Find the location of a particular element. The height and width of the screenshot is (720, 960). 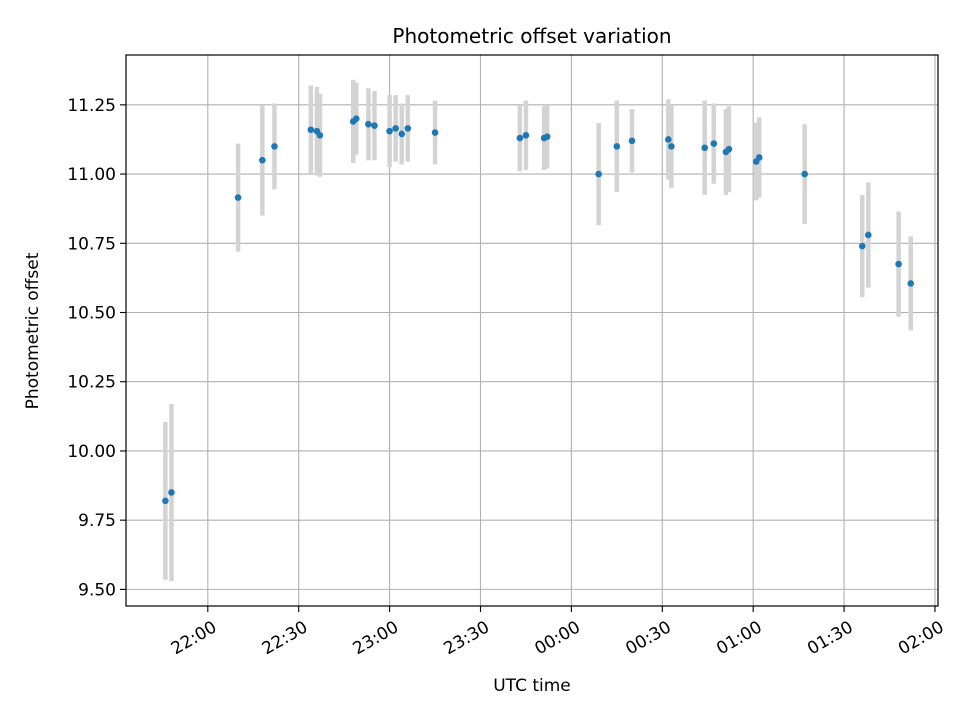

y-tick-label: 10.00 is located at coordinates (91, 452).